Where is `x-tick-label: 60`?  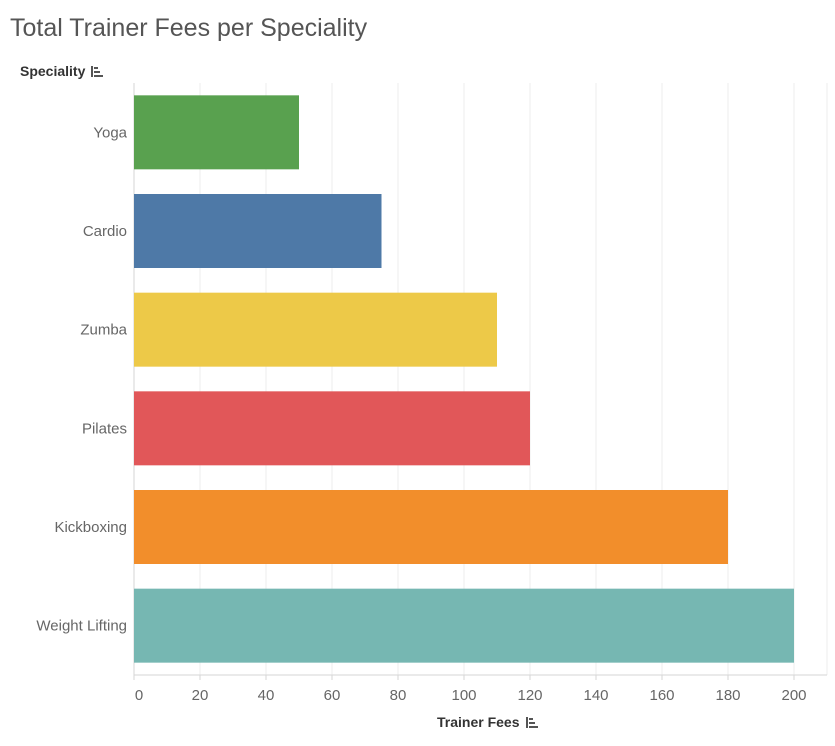 x-tick-label: 60 is located at coordinates (332, 695).